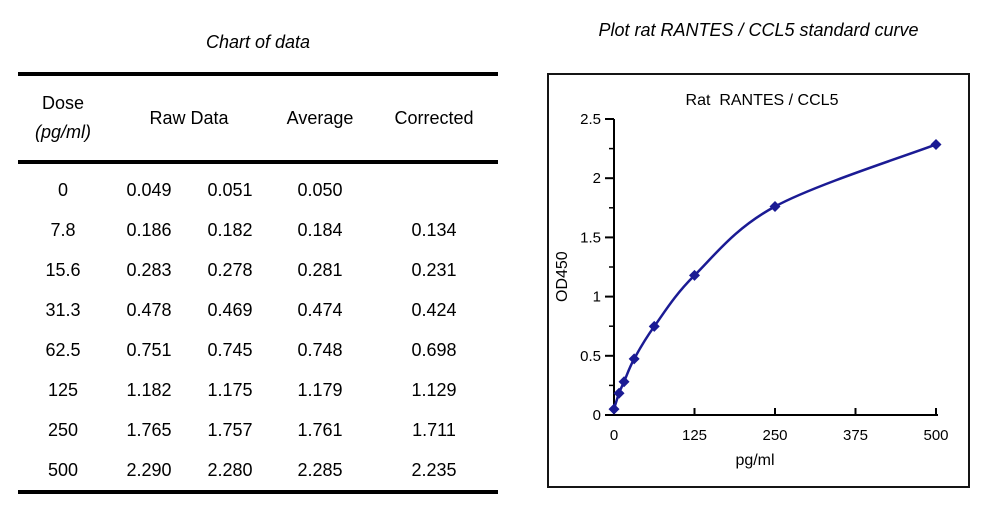 This screenshot has width=998, height=511. I want to click on cell-raw-1: 0.283, so click(149, 269).